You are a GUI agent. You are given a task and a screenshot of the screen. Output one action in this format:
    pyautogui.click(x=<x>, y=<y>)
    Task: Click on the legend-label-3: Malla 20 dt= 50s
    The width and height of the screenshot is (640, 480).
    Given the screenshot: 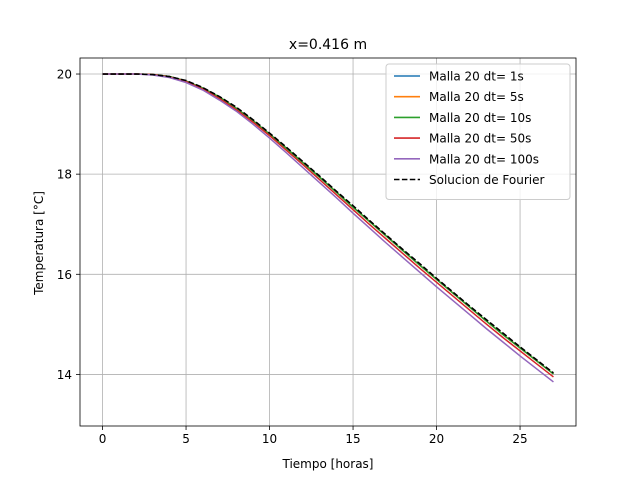 What is the action you would take?
    pyautogui.click(x=480, y=139)
    